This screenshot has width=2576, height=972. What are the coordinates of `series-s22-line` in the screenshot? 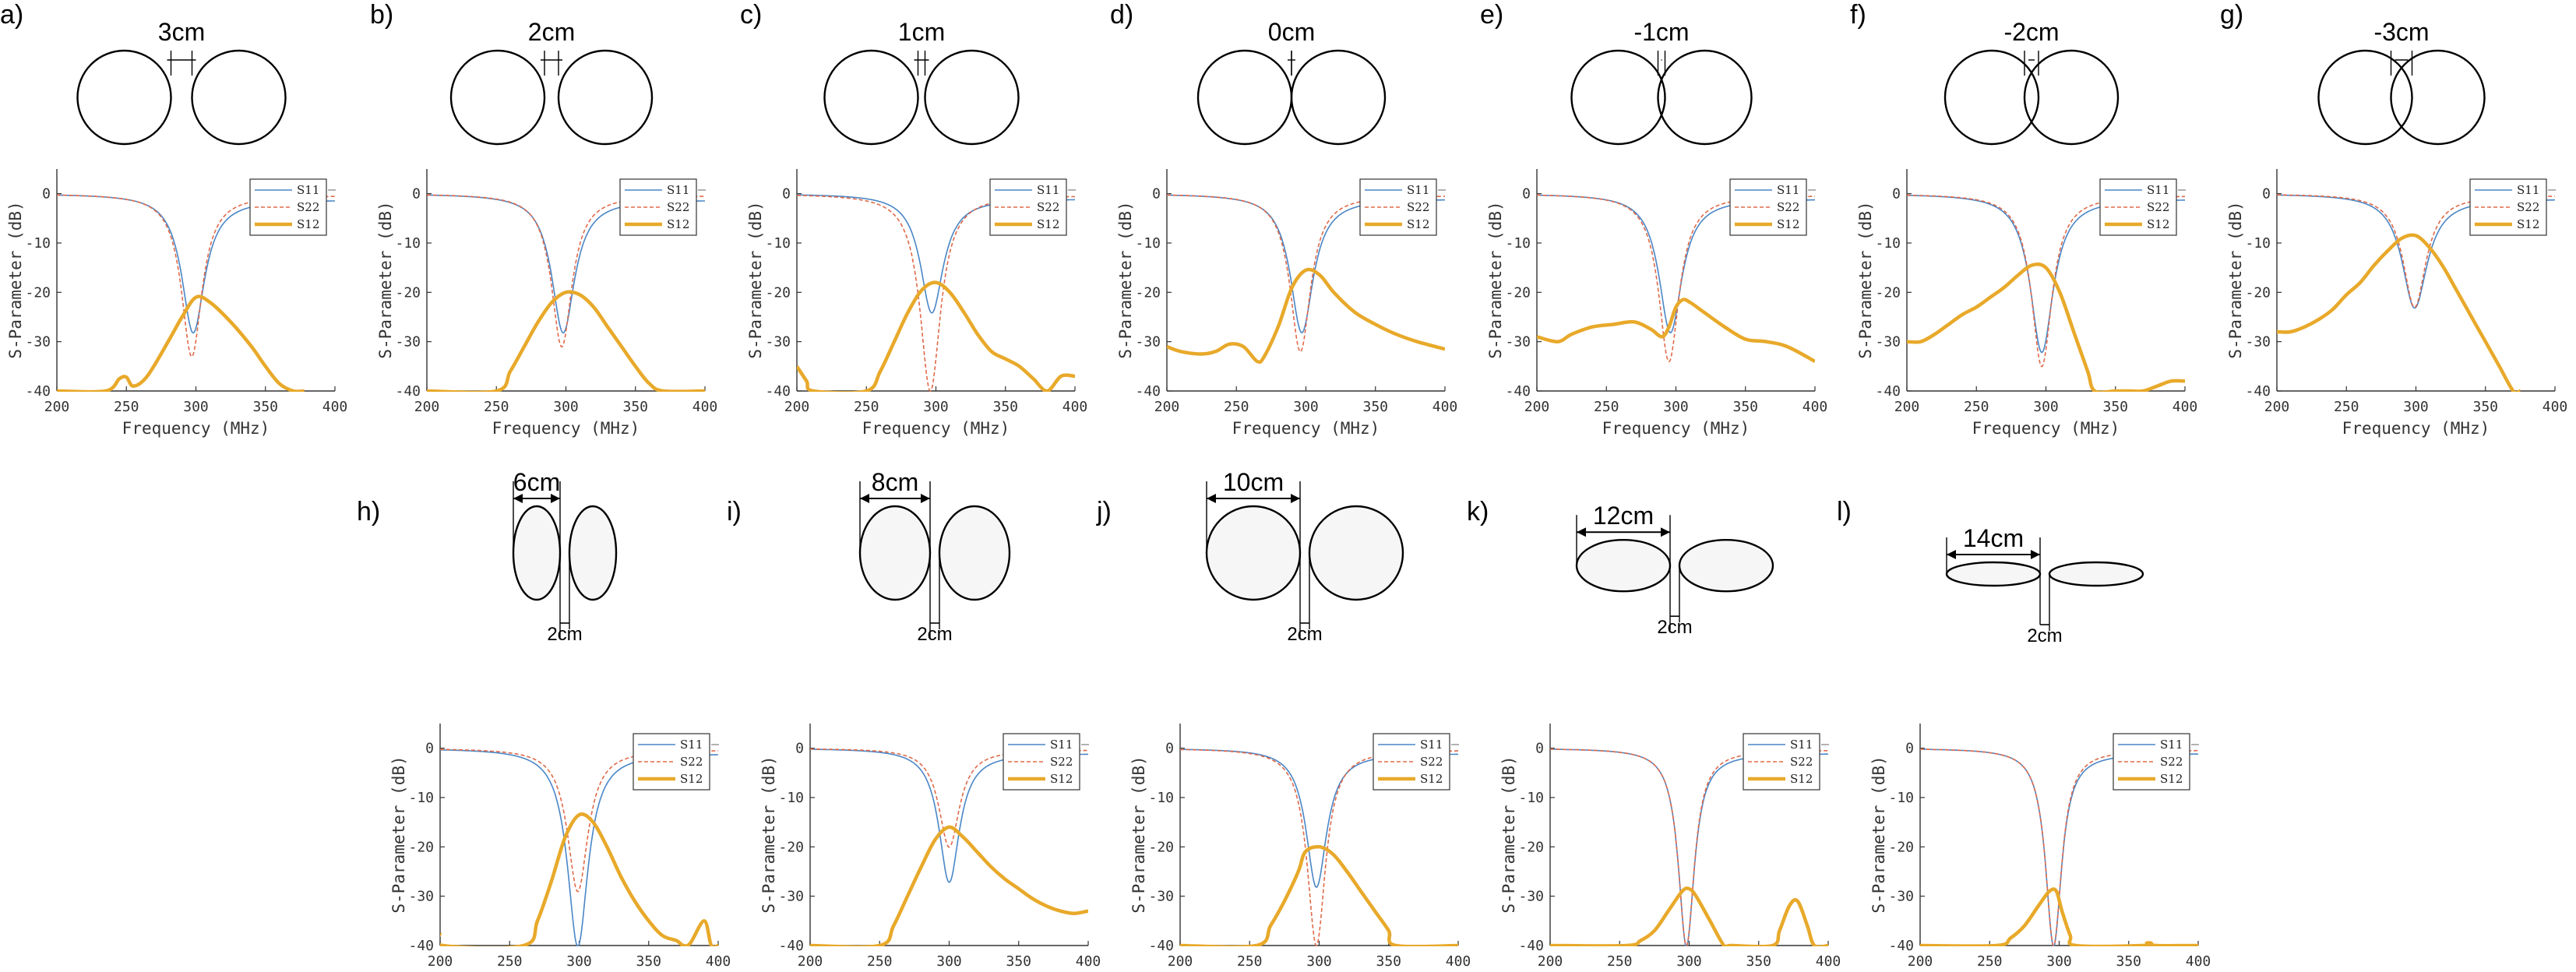 It's located at (1676, 278).